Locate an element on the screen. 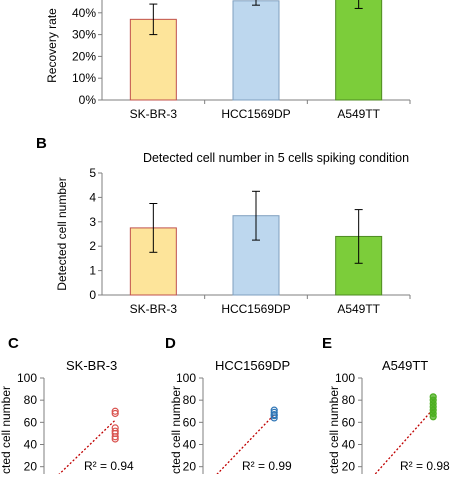 This screenshot has width=474, height=479. y-tick-label: 4 is located at coordinates (92, 197).